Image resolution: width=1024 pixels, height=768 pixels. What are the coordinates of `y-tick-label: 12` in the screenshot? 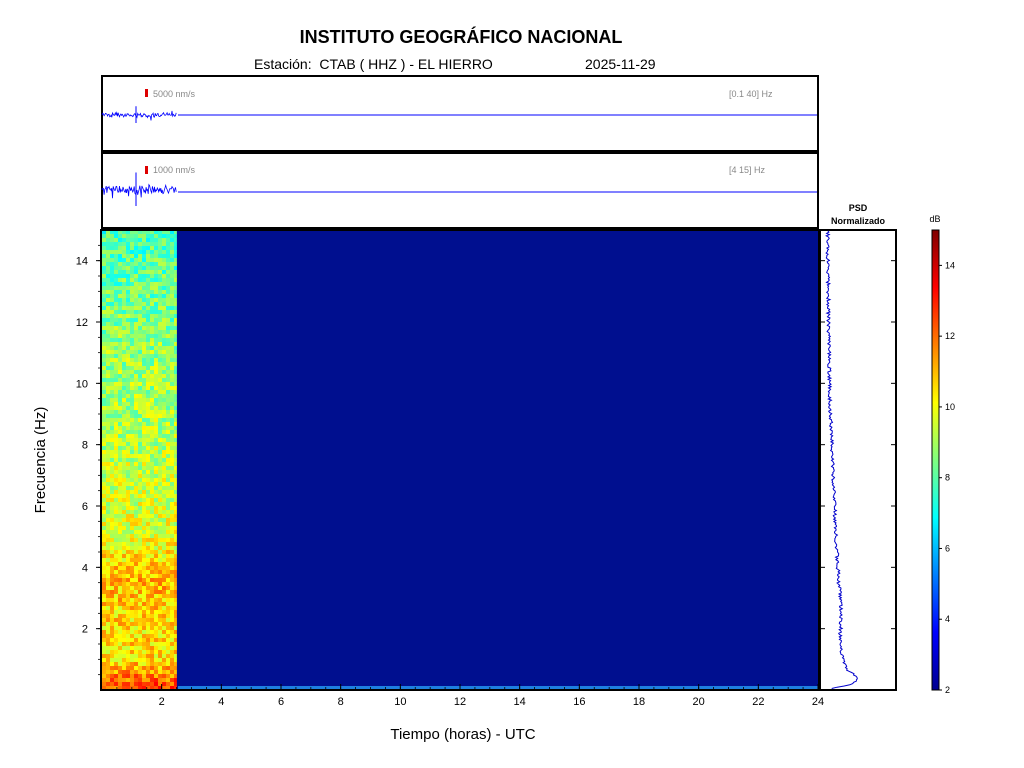 It's located at (82, 323).